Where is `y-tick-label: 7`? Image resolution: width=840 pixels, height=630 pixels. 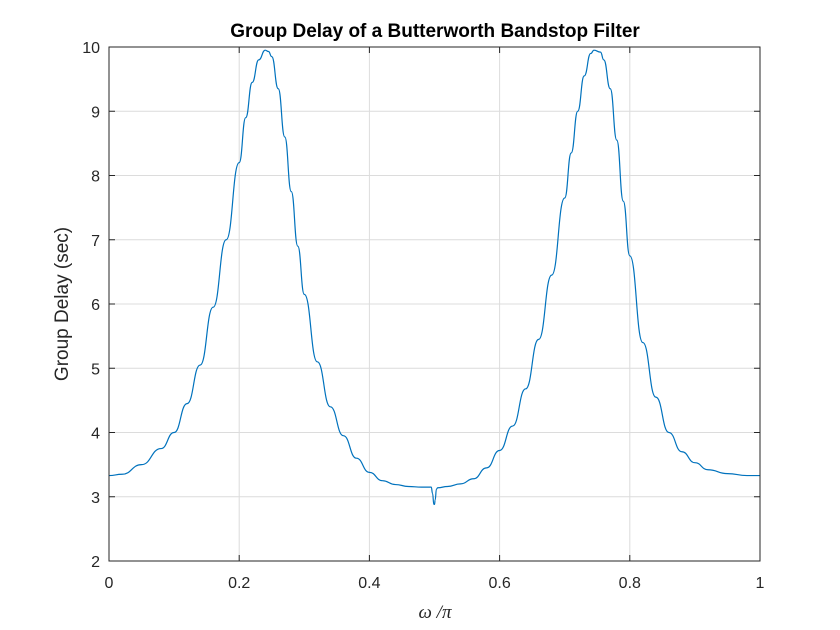 y-tick-label: 7 is located at coordinates (95, 241).